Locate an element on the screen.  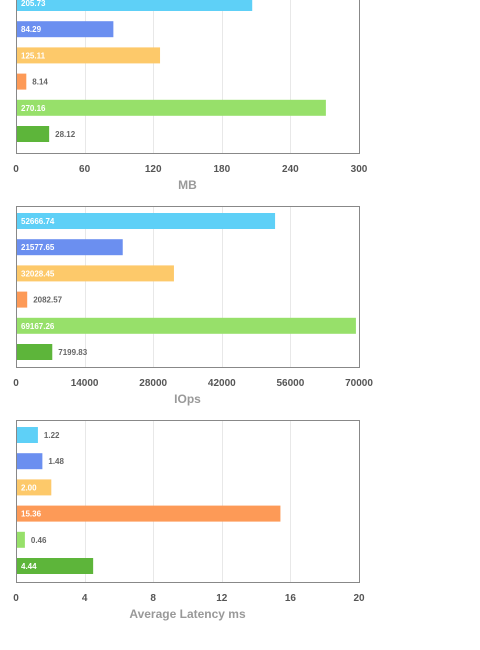
data-label: 1.22 is located at coordinates (52, 435).